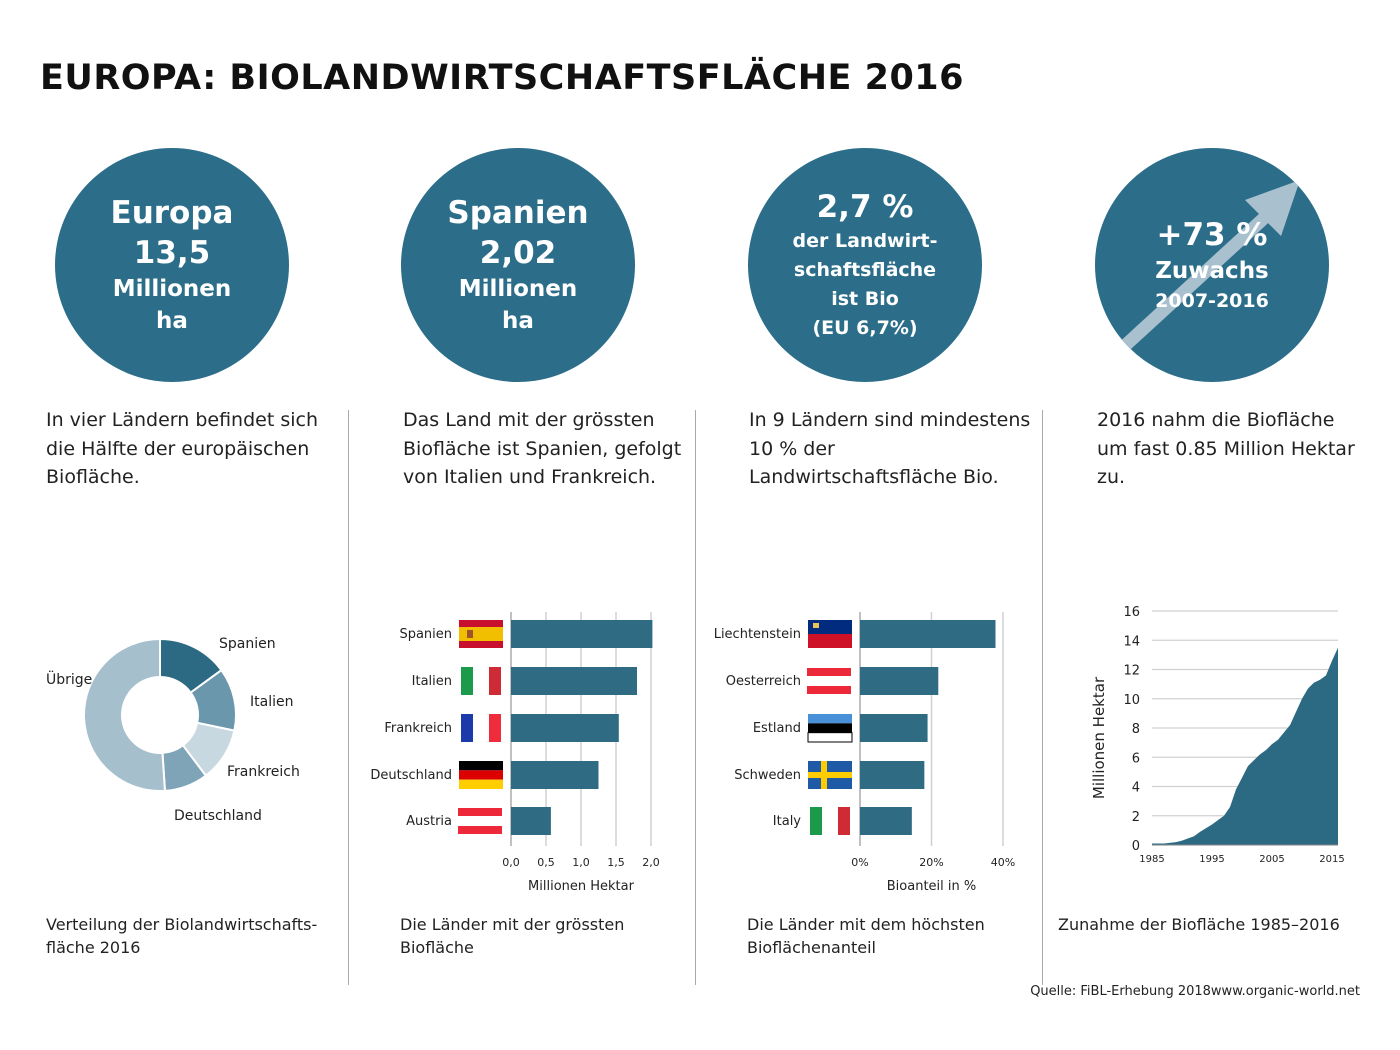 The width and height of the screenshot is (1400, 1050). What do you see at coordinates (651, 862) in the screenshot?
I see `x-tick-label: 2,0` at bounding box center [651, 862].